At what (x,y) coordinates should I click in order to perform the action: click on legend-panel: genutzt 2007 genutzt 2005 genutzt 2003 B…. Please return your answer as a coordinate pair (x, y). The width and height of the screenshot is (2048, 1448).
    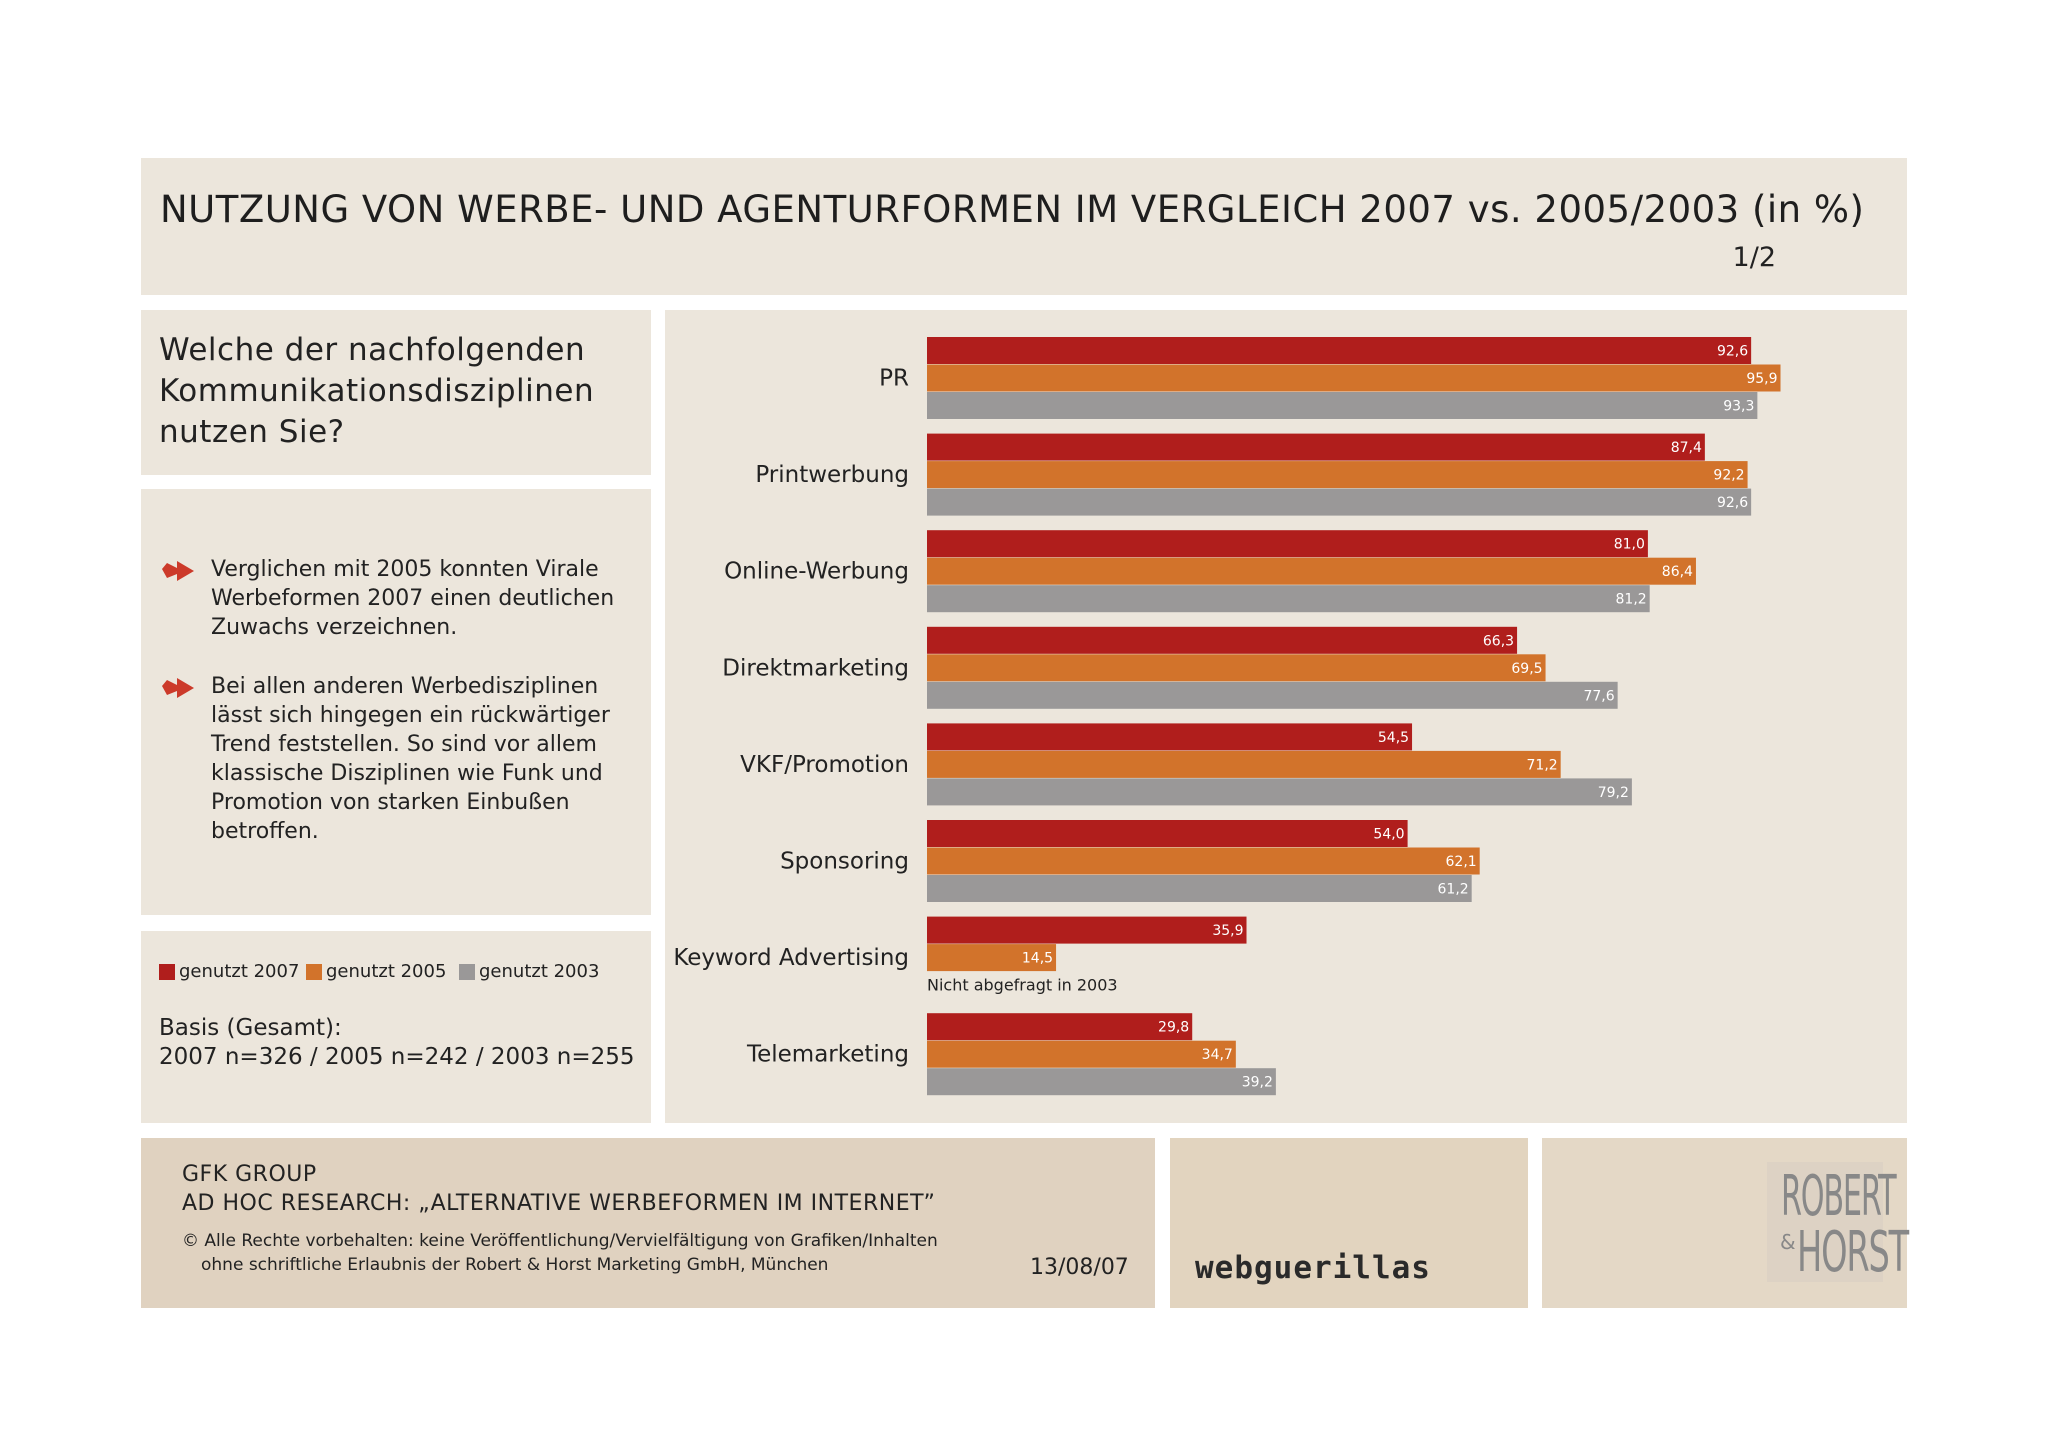
    Looking at the image, I should click on (396, 1027).